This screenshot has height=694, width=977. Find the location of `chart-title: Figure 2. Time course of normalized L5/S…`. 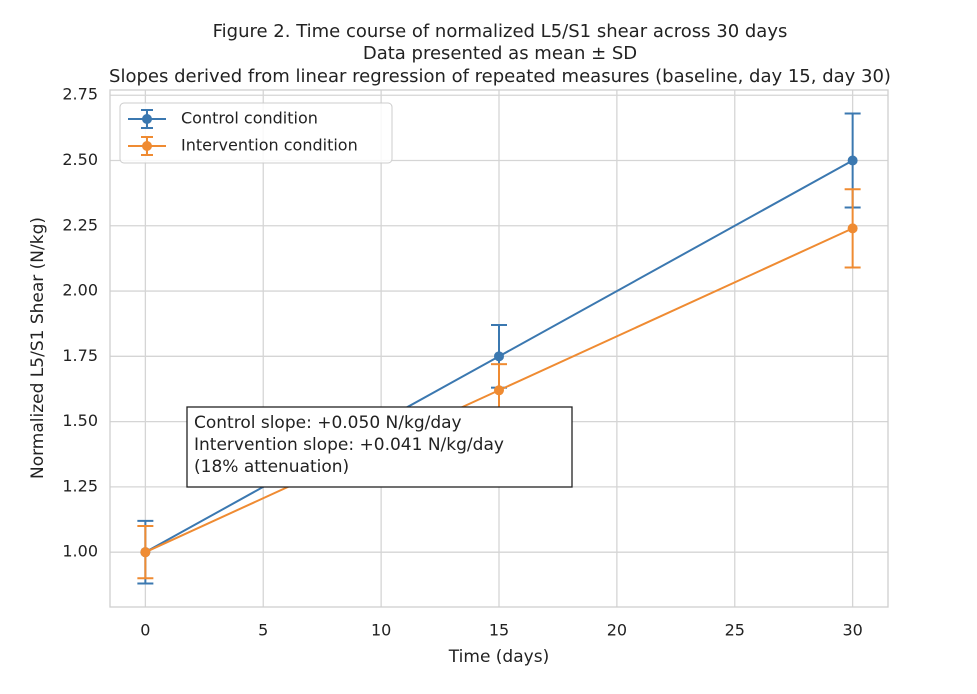

chart-title: Figure 2. Time course of normalized L5/S… is located at coordinates (500, 31).